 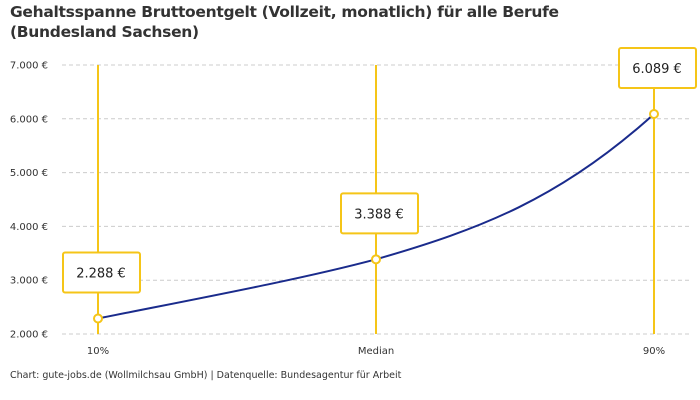 What do you see at coordinates (29, 227) in the screenshot?
I see `y-tick-label: 4.000 €` at bounding box center [29, 227].